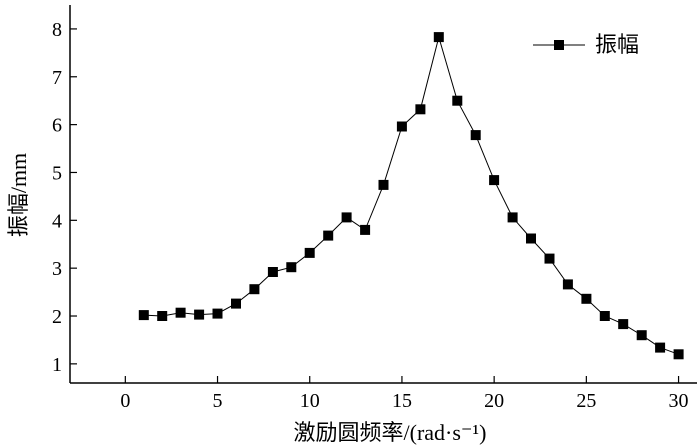 Image resolution: width=700 pixels, height=446 pixels. Describe the element at coordinates (57, 317) in the screenshot. I see `y-tick-label: 2` at that location.